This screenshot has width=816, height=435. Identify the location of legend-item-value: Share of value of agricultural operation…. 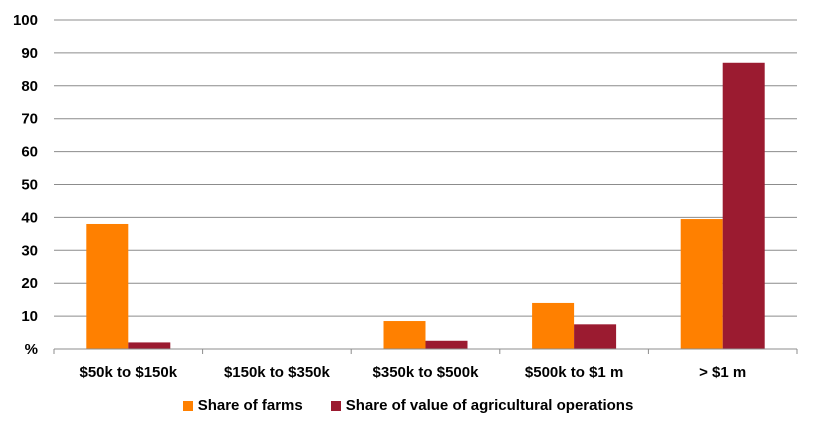
(482, 405).